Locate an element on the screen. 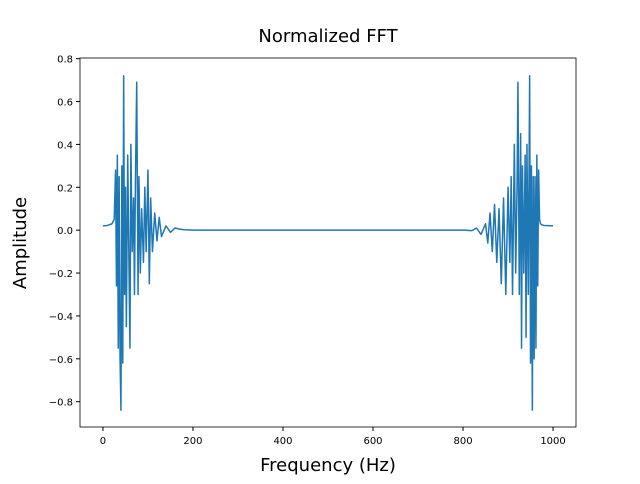 The height and width of the screenshot is (484, 640). y-tick-label: 0.2 is located at coordinates (65, 188).